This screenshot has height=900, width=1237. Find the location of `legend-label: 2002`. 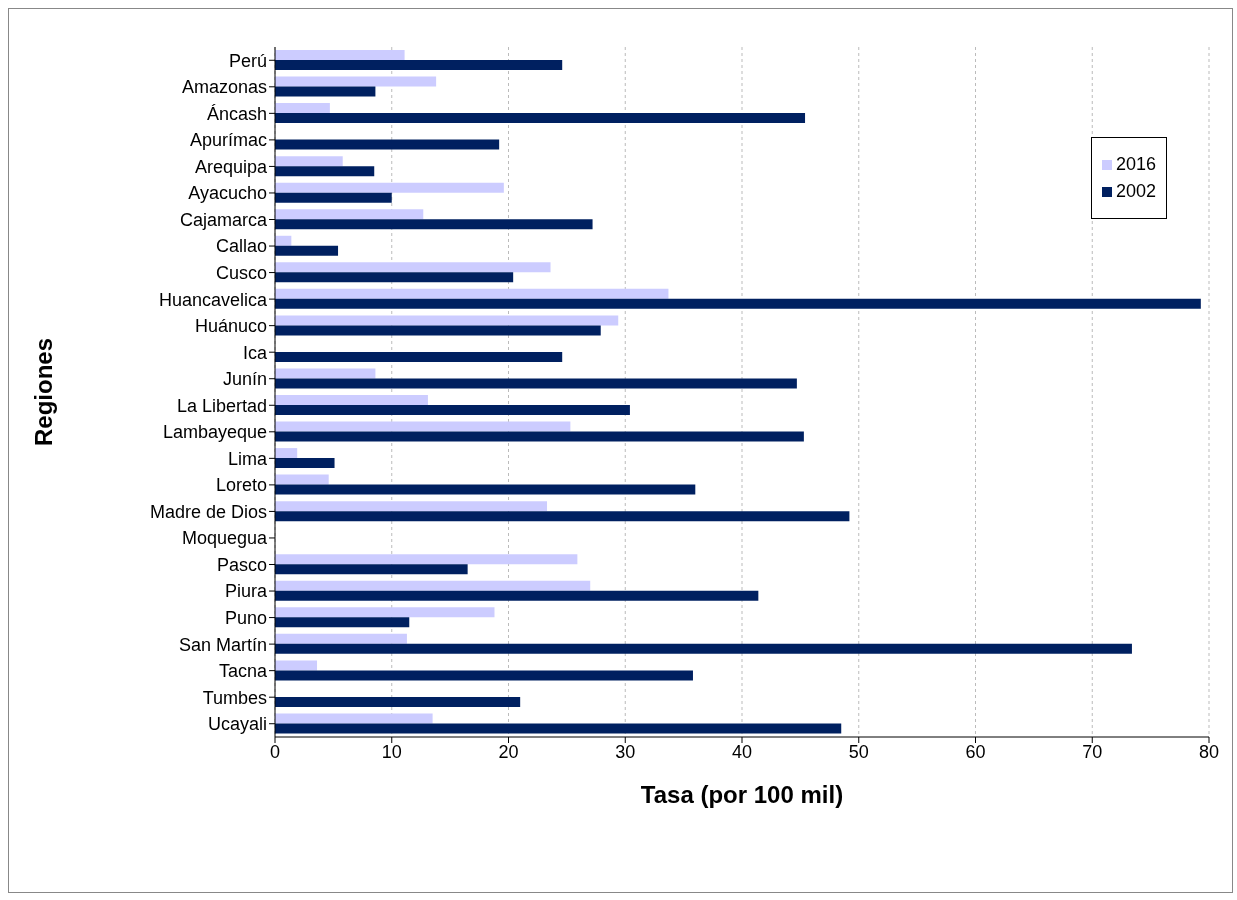

legend-label: 2002 is located at coordinates (1135, 191).